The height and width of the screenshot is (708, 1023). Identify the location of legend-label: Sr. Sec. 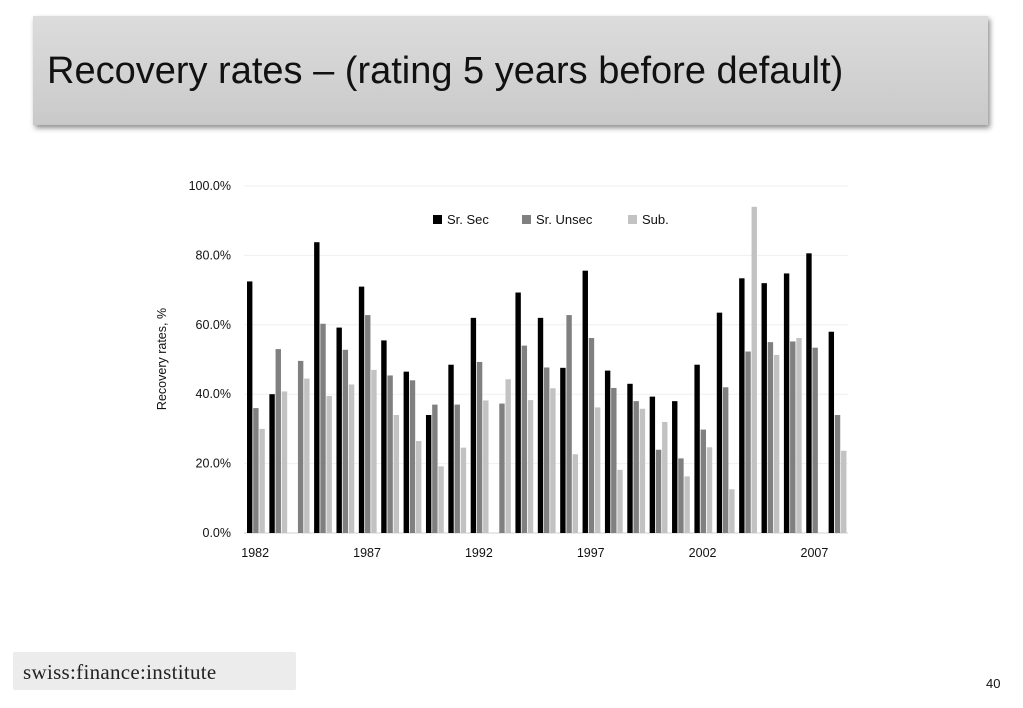
(468, 219).